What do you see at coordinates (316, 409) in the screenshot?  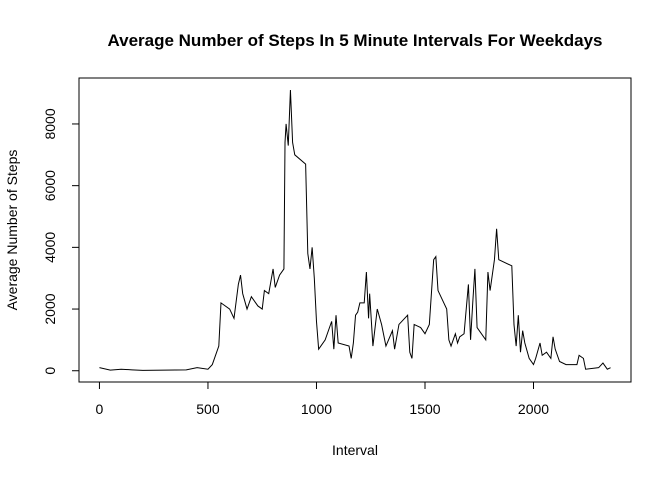 I see `x-tick-label: 1000` at bounding box center [316, 409].